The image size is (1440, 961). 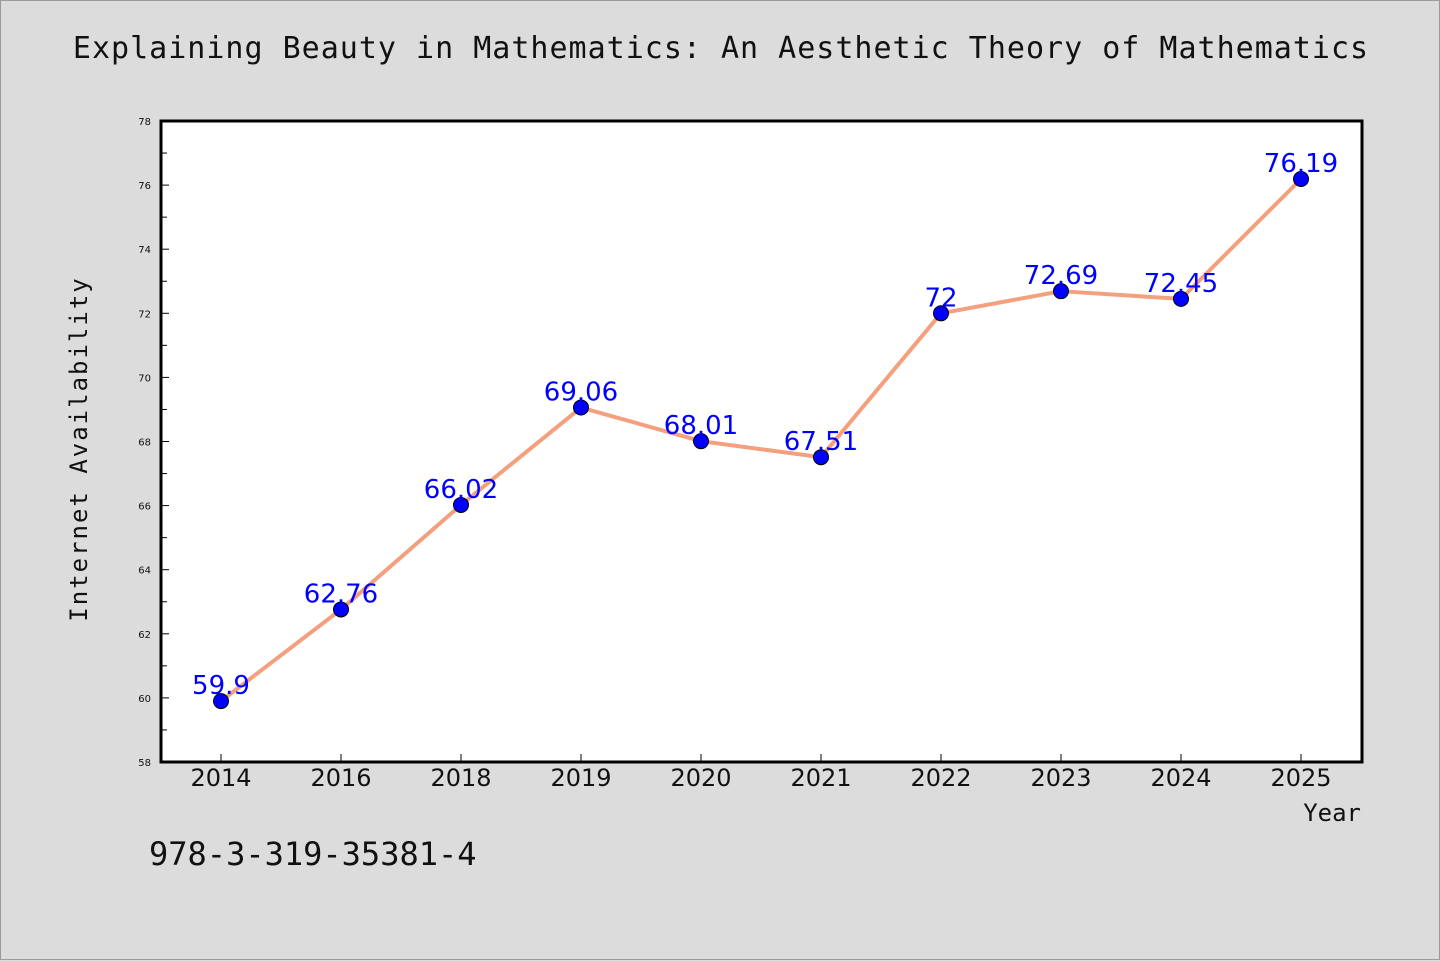 I want to click on x-tick-label: 2024, so click(x=1180, y=778).